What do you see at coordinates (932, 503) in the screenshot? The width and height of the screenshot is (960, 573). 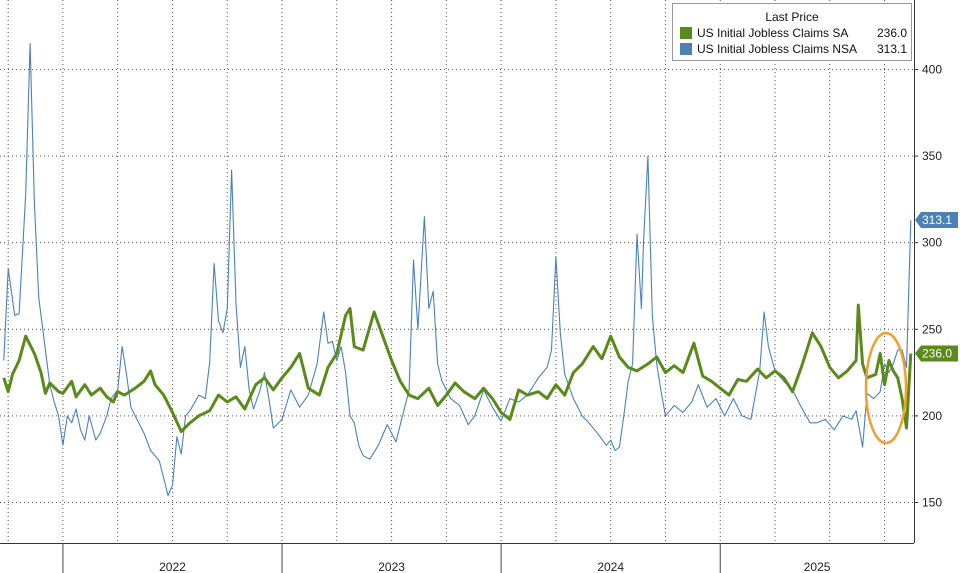 I see `y-tick-label: 150` at bounding box center [932, 503].